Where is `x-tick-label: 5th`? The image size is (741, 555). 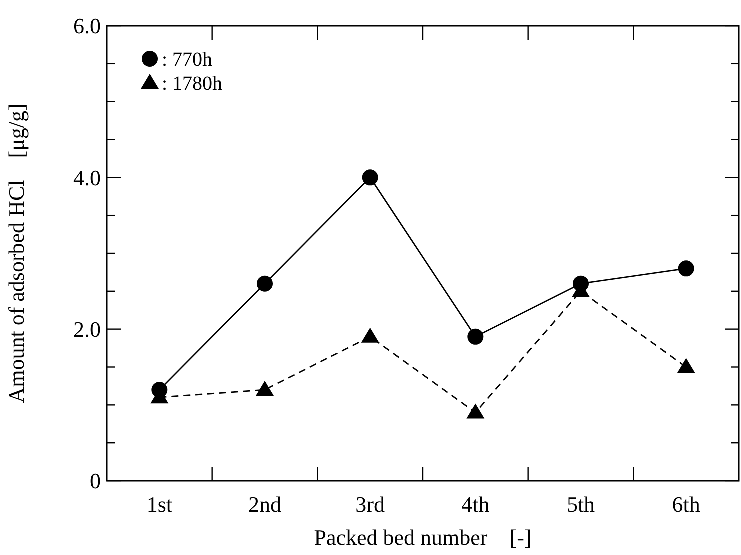
x-tick-label: 5th is located at coordinates (581, 504).